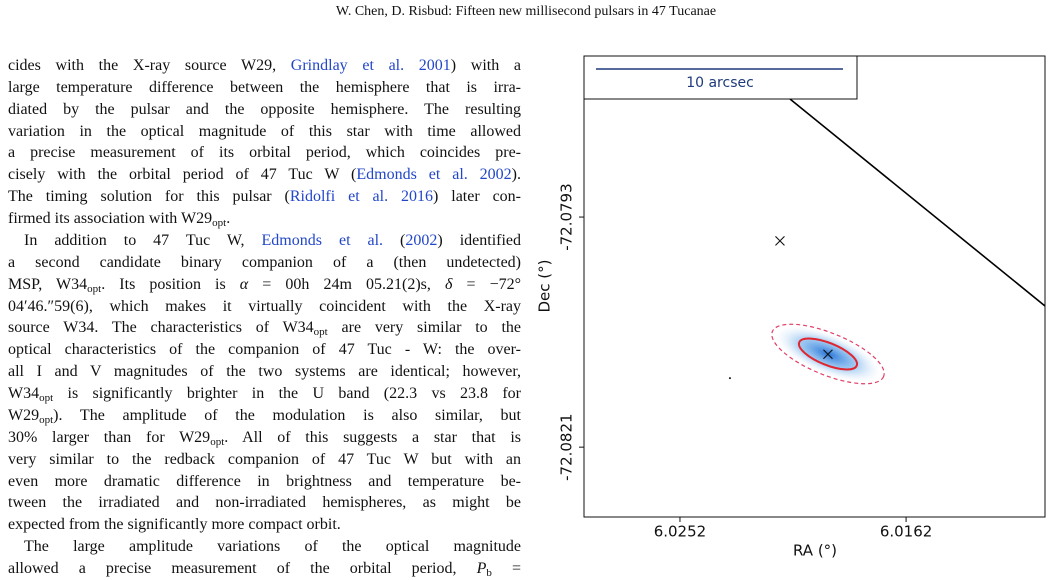 The width and height of the screenshot is (1052, 580). I want to click on y-tick-label: -72.0821, so click(567, 446).